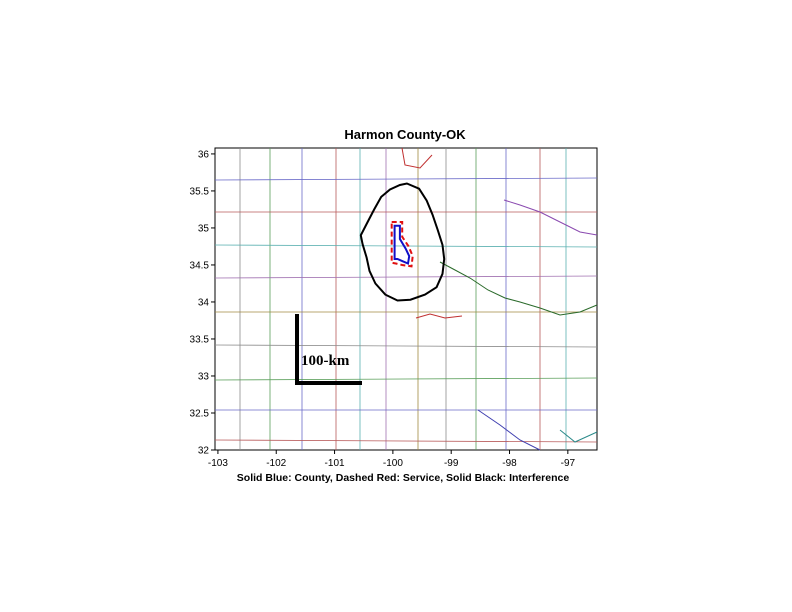 The height and width of the screenshot is (612, 792). What do you see at coordinates (405, 134) in the screenshot?
I see `map-title: Harmon County-OK` at bounding box center [405, 134].